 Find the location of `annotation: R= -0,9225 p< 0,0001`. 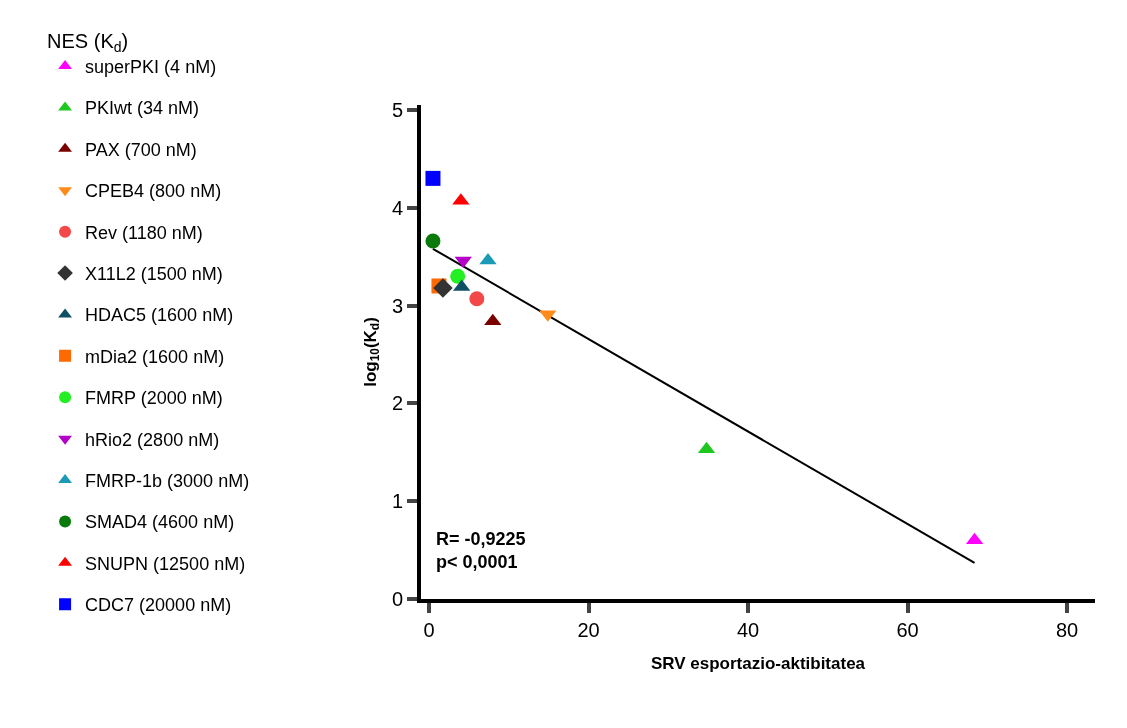

annotation: R= -0,9225 p< 0,0001 is located at coordinates (481, 551).